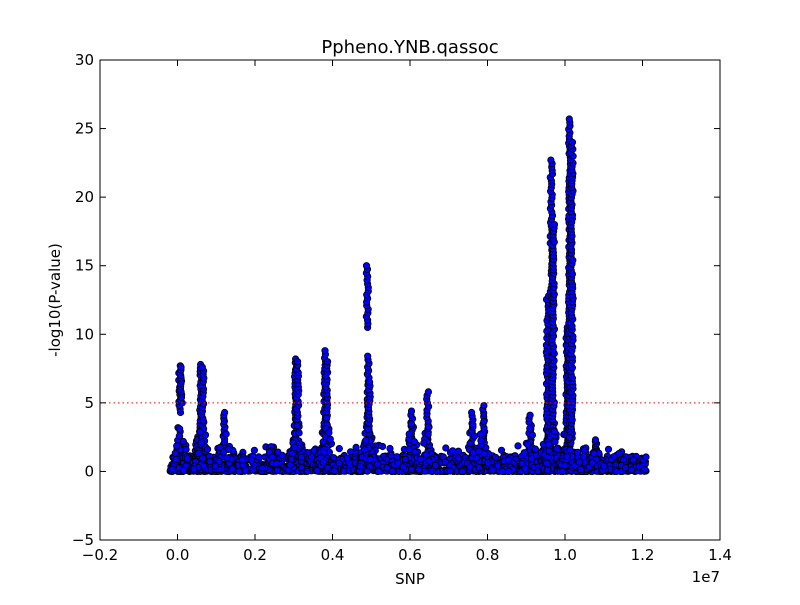 Image resolution: width=800 pixels, height=605 pixels. What do you see at coordinates (410, 555) in the screenshot?
I see `x-tick-label: 0.6` at bounding box center [410, 555].